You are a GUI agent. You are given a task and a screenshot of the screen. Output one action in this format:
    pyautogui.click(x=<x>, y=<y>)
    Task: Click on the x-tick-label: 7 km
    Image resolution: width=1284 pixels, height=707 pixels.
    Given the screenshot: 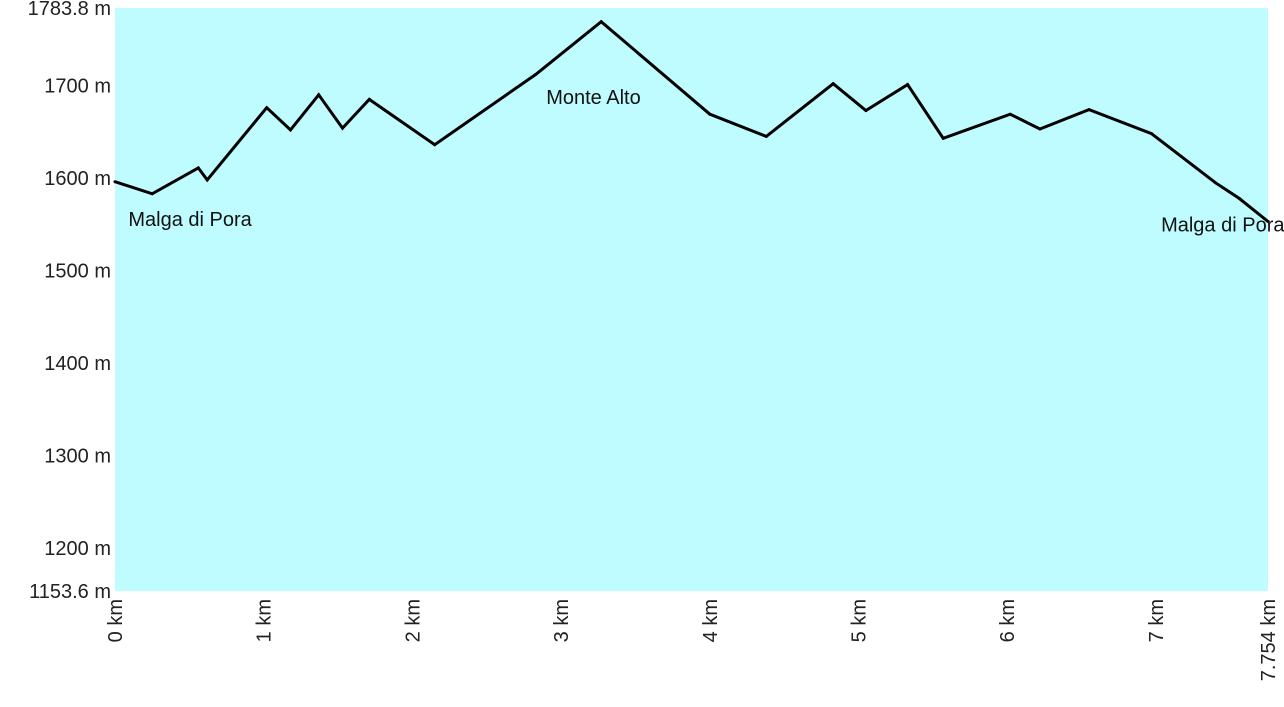 What is the action you would take?
    pyautogui.click(x=1157, y=620)
    